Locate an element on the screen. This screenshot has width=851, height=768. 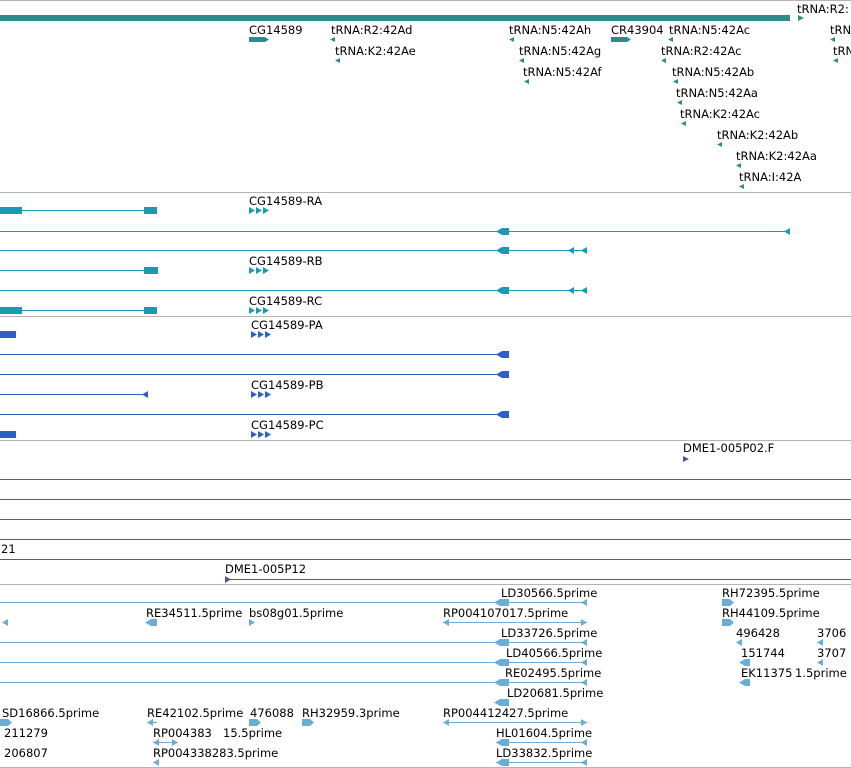
gene-trna-n5-42ah-glyph is located at coordinates (511, 39).